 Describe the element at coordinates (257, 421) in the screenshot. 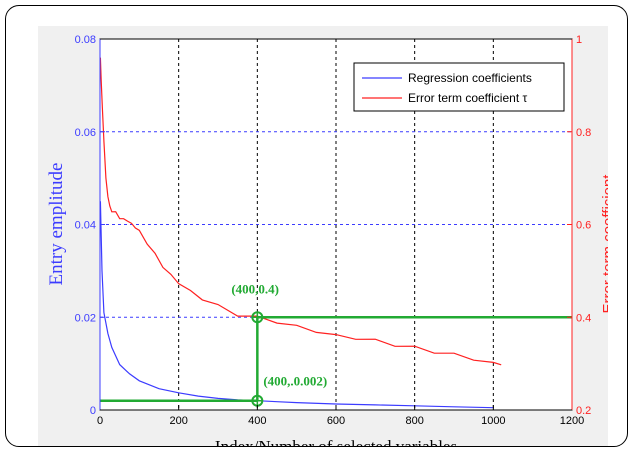

I see `x-tick-label: 400` at that location.